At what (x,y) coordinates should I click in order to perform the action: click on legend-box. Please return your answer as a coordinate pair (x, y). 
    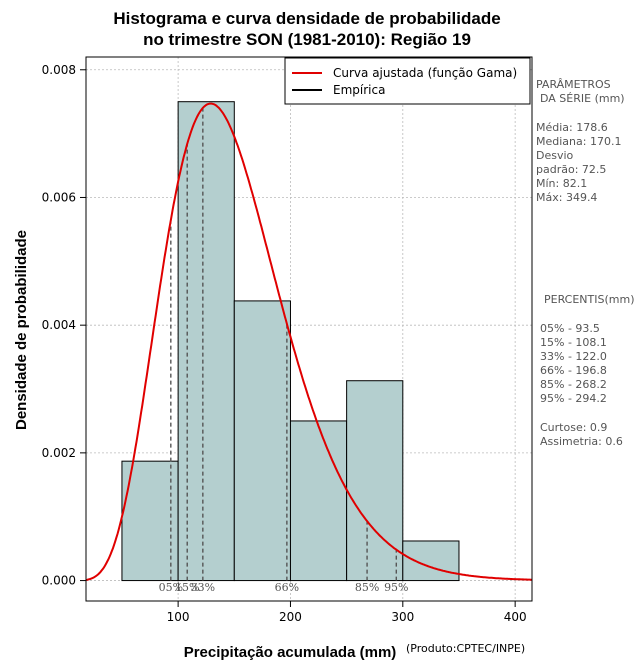
    Looking at the image, I should click on (407, 81).